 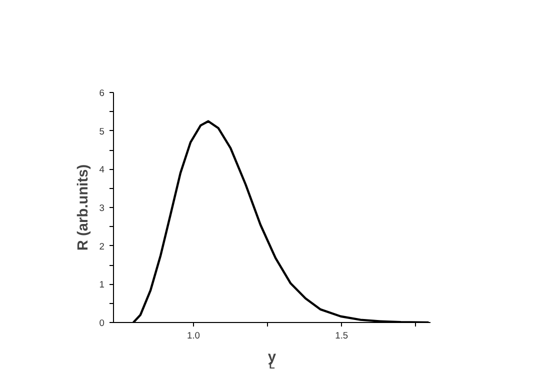 I want to click on y-tick-label: 4, so click(x=102, y=169).